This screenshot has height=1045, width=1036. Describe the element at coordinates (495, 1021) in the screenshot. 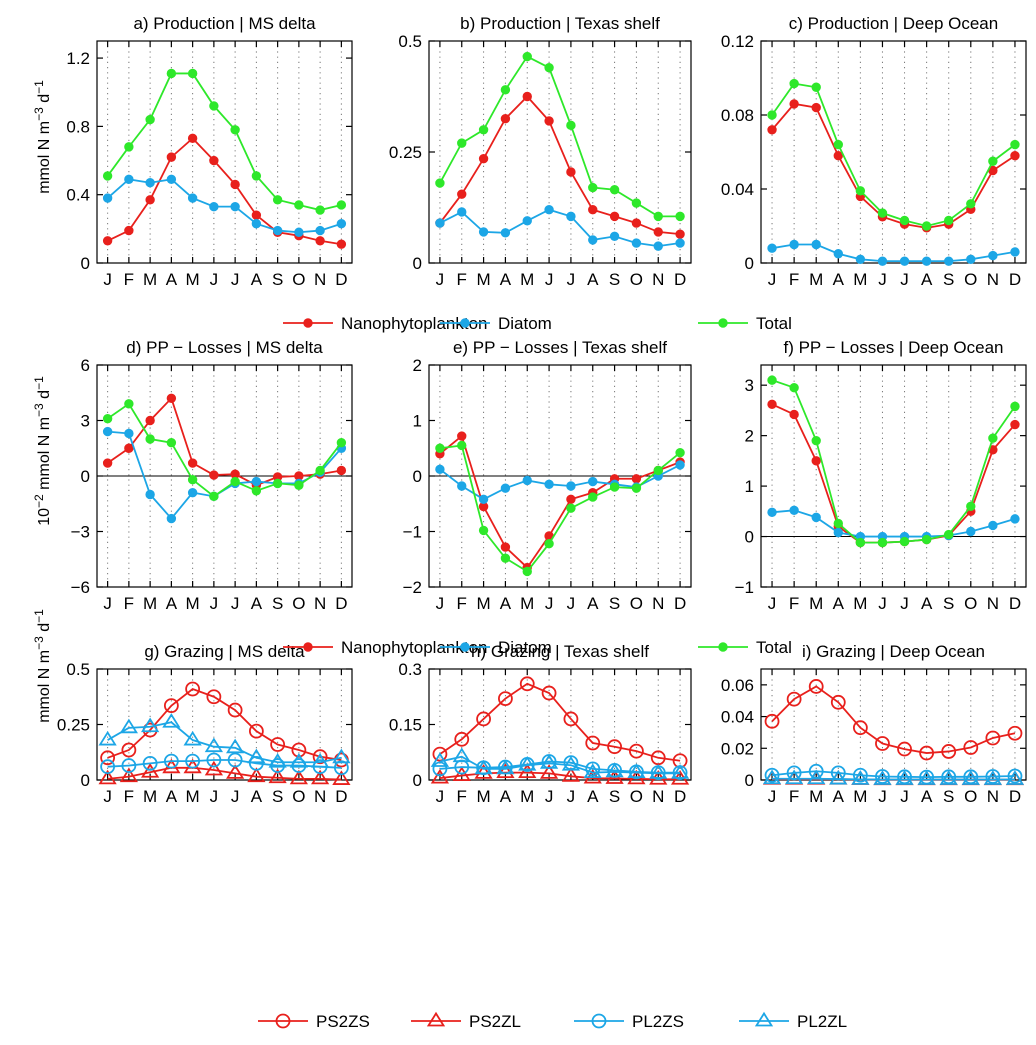

I see `legend-label: PS2ZL` at that location.